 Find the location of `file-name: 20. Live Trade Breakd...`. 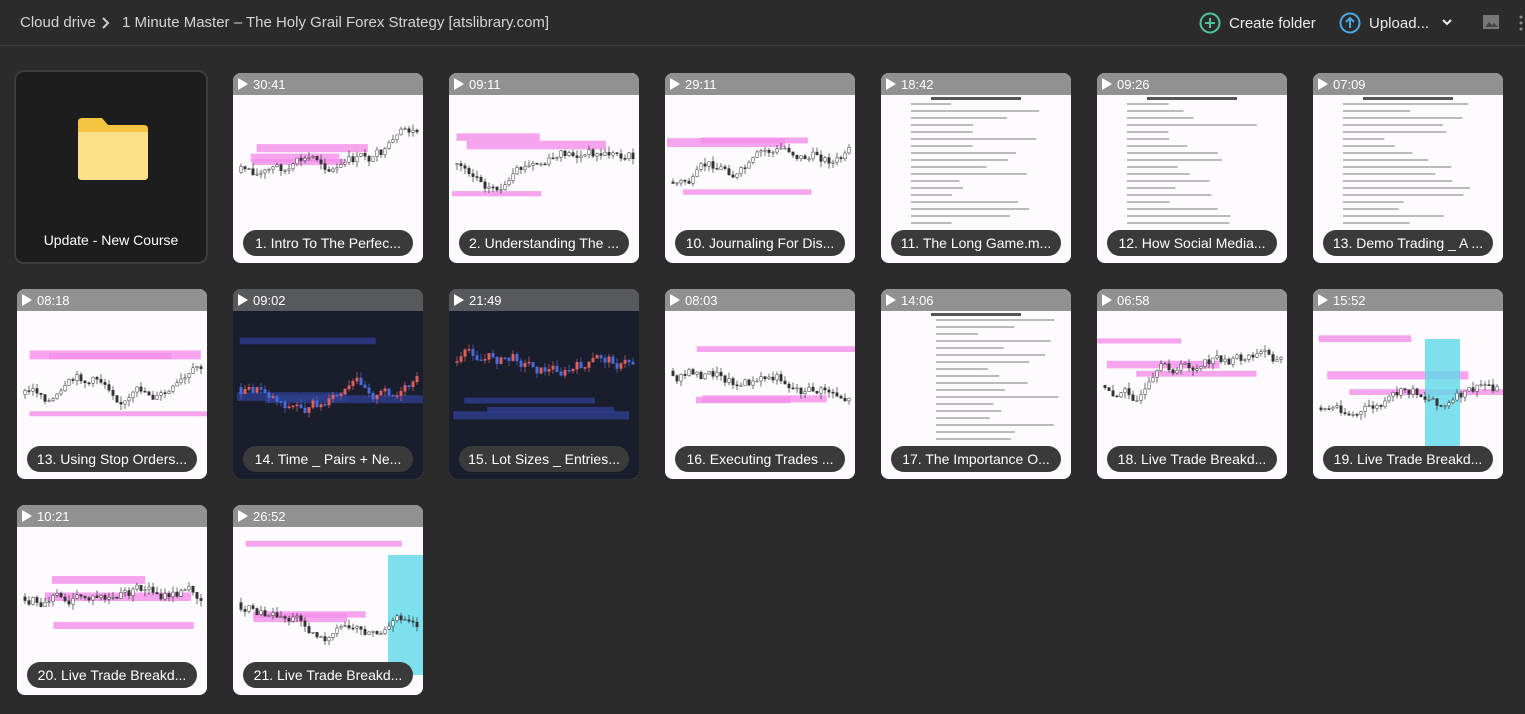

file-name: 20. Live Trade Breakd... is located at coordinates (112, 675).